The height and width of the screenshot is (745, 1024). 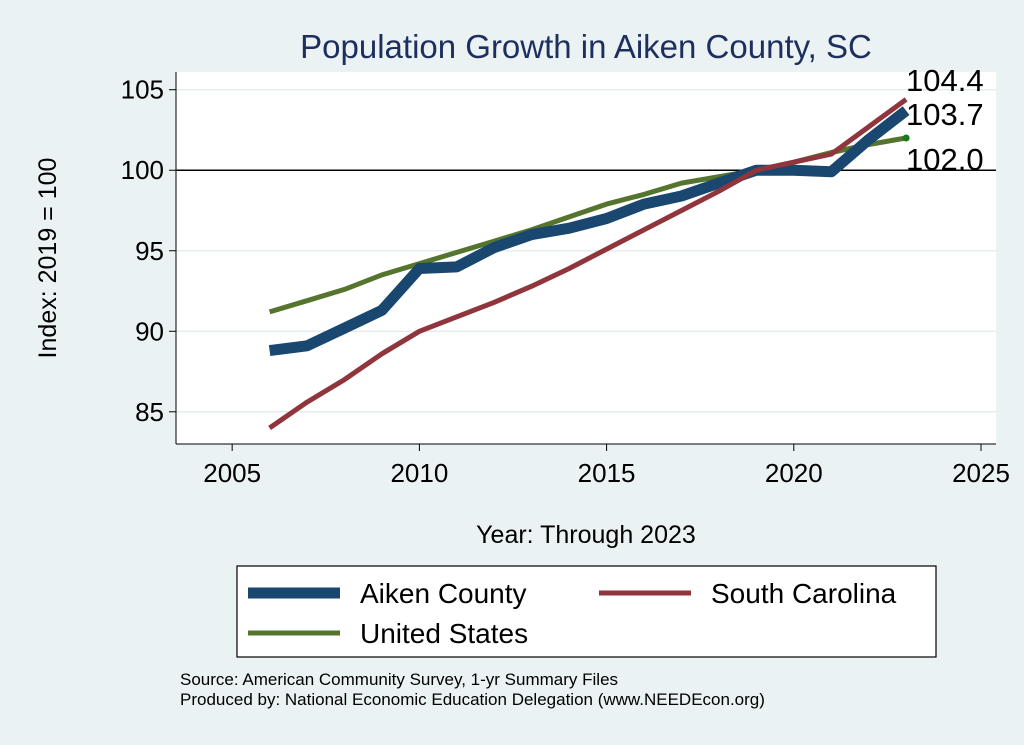 What do you see at coordinates (443, 593) in the screenshot?
I see `legend-label: Aiken County` at bounding box center [443, 593].